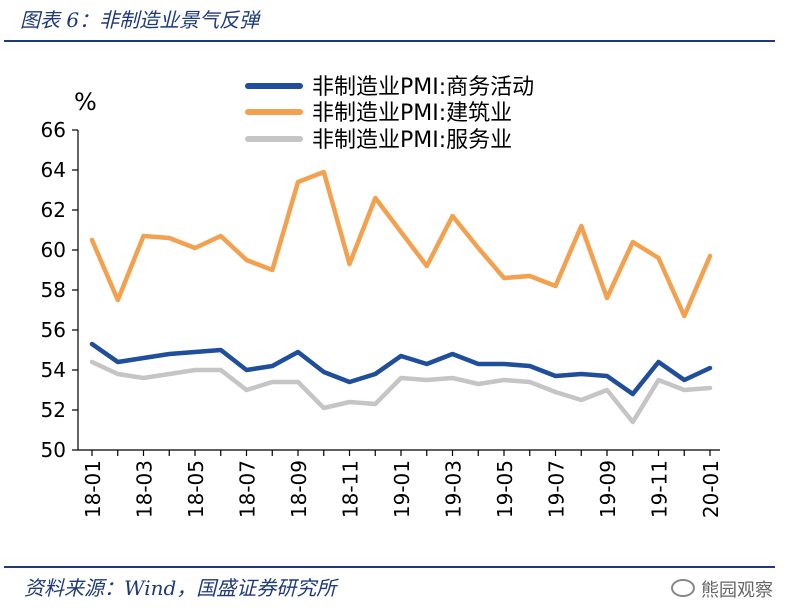 The width and height of the screenshot is (799, 608). What do you see at coordinates (248, 489) in the screenshot?
I see `x-tick-label: 18-07` at bounding box center [248, 489].